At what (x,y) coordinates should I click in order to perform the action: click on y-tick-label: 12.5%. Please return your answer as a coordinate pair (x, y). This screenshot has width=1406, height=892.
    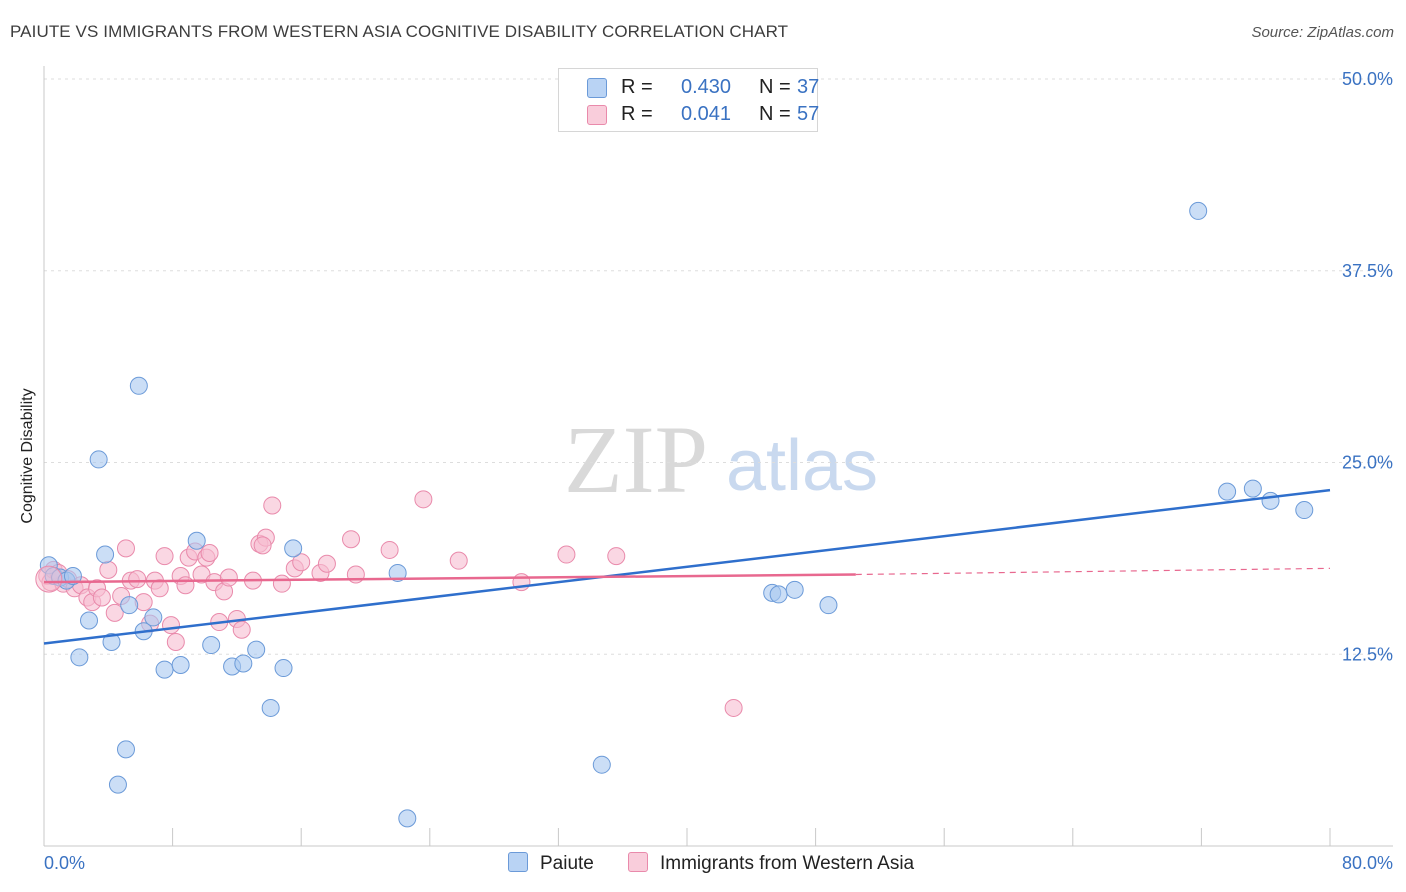
    Looking at the image, I should click on (1367, 654).